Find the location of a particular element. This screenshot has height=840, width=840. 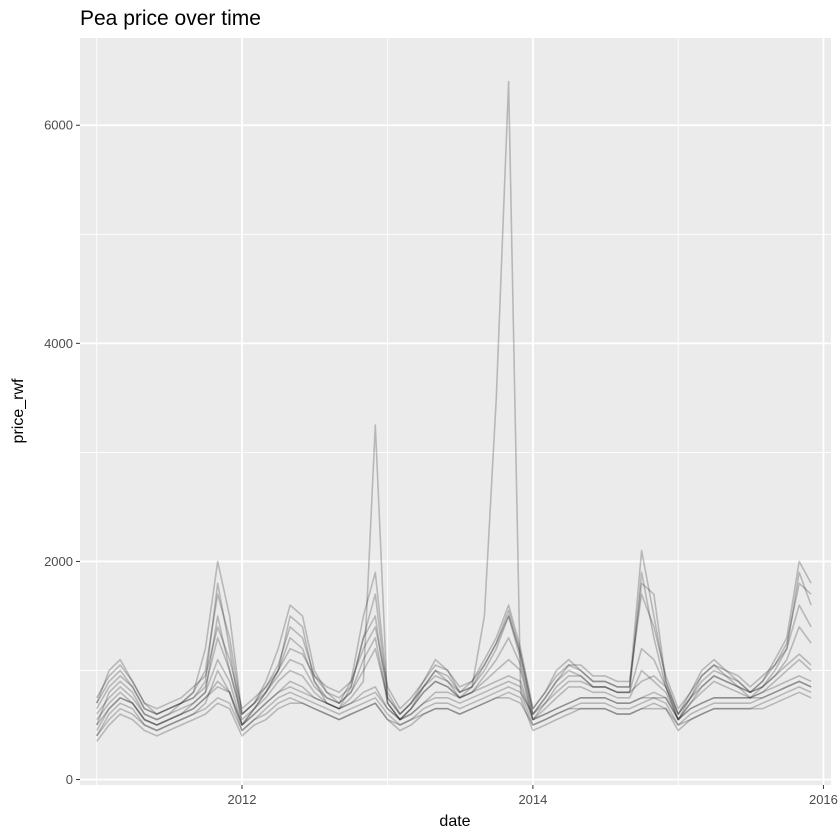

x-axis: 2012 2014 2016 is located at coordinates (533, 796).